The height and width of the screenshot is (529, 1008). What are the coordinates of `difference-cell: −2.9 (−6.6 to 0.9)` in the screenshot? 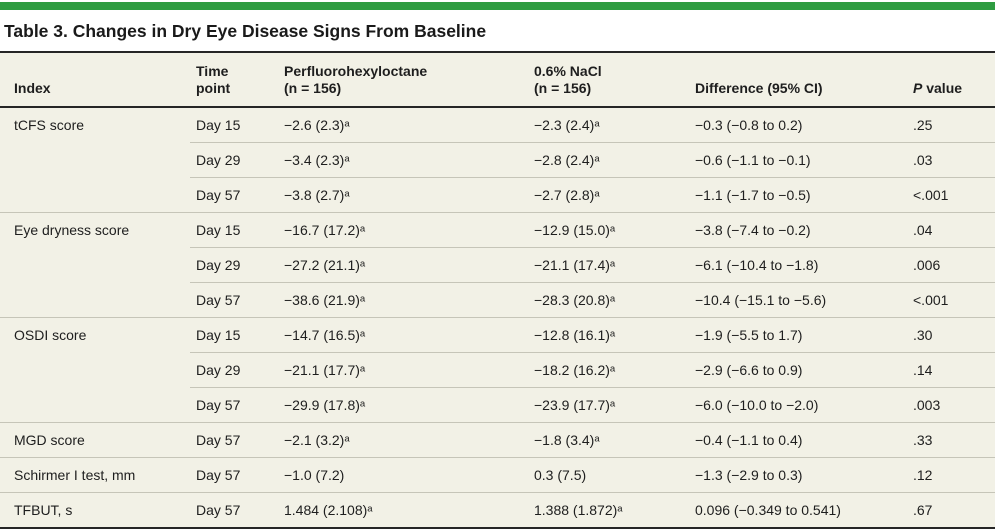 It's located at (798, 370).